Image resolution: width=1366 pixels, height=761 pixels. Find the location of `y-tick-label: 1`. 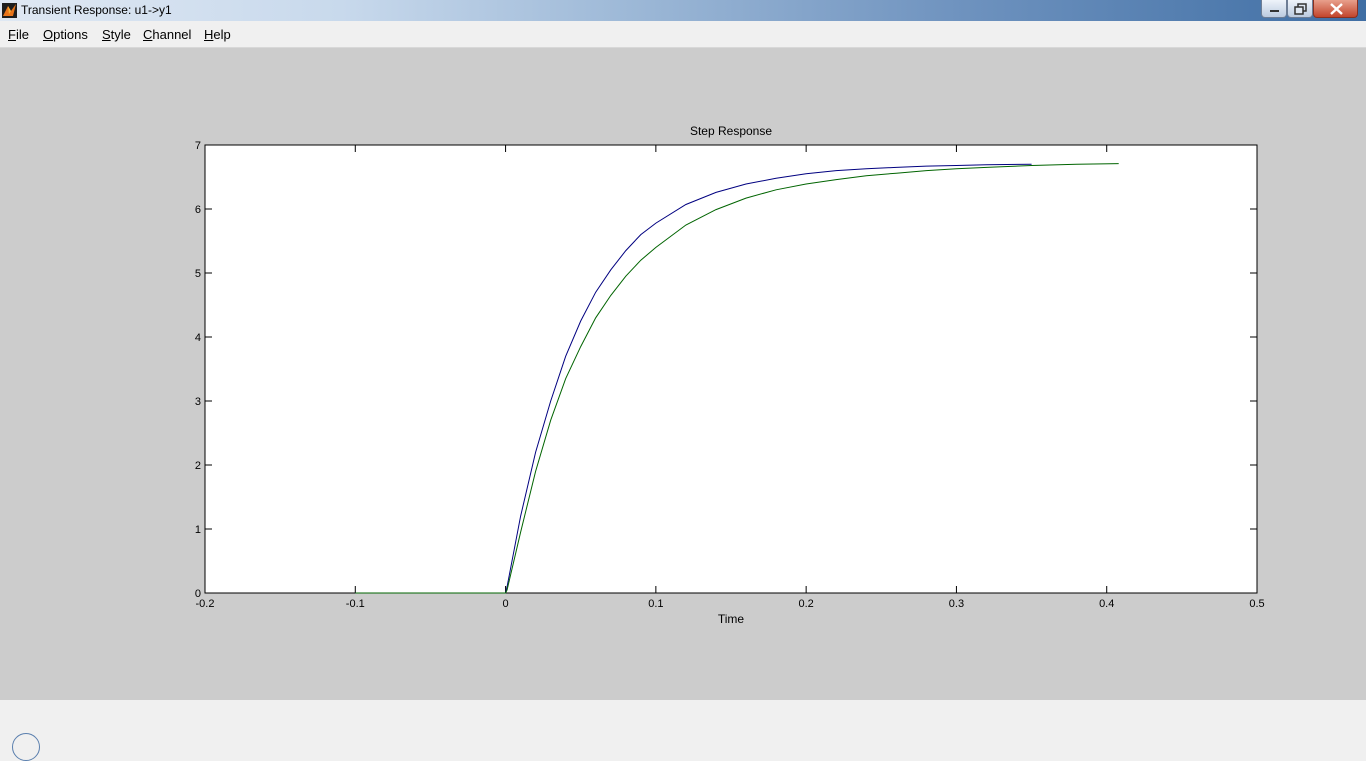

y-tick-label: 1 is located at coordinates (198, 530).